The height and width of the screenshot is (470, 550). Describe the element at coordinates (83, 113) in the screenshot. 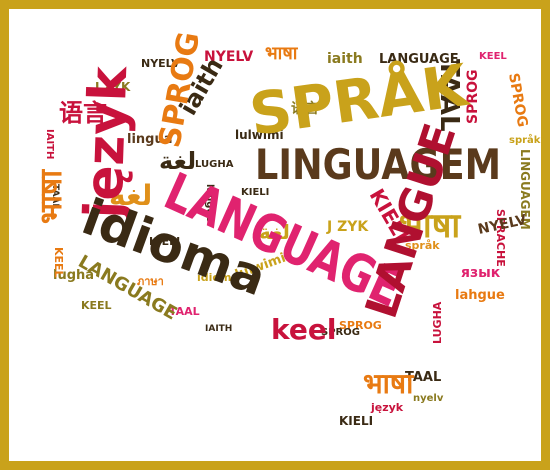

I see `word-chinese-left: 语言` at that location.